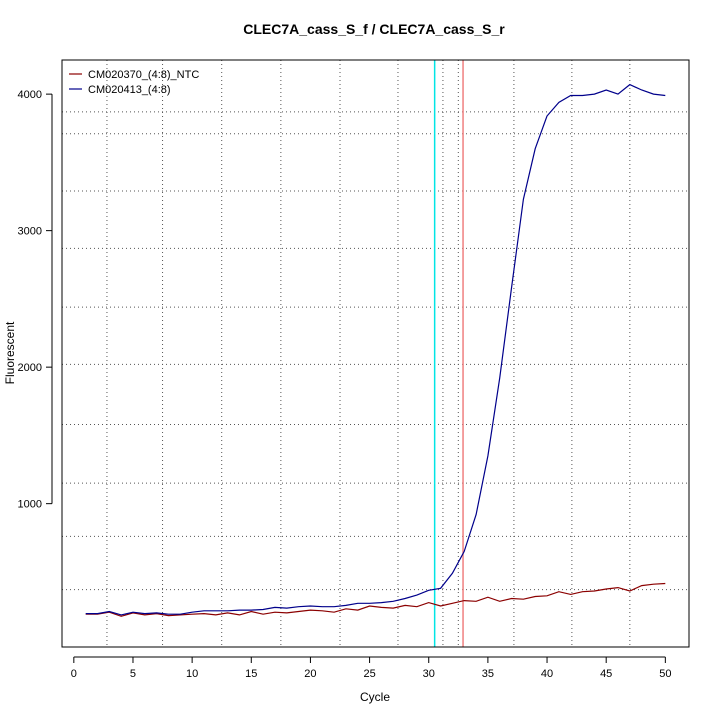 Image resolution: width=720 pixels, height=720 pixels. I want to click on legend-label: CM020370_(4:8)_NTC, so click(143, 75).